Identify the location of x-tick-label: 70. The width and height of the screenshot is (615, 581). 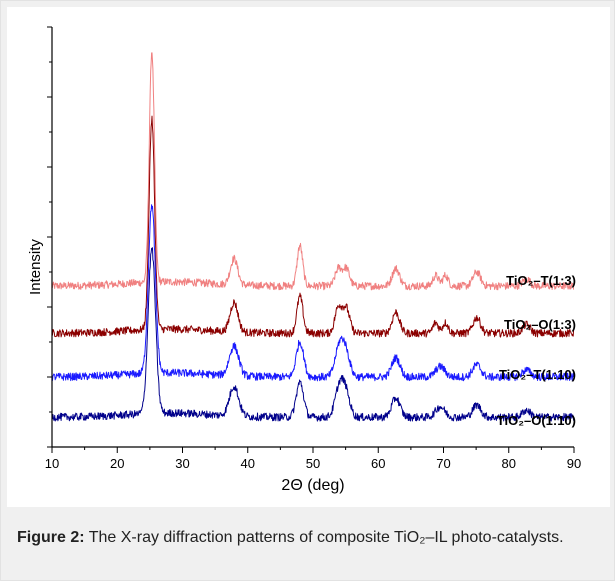
(443, 463).